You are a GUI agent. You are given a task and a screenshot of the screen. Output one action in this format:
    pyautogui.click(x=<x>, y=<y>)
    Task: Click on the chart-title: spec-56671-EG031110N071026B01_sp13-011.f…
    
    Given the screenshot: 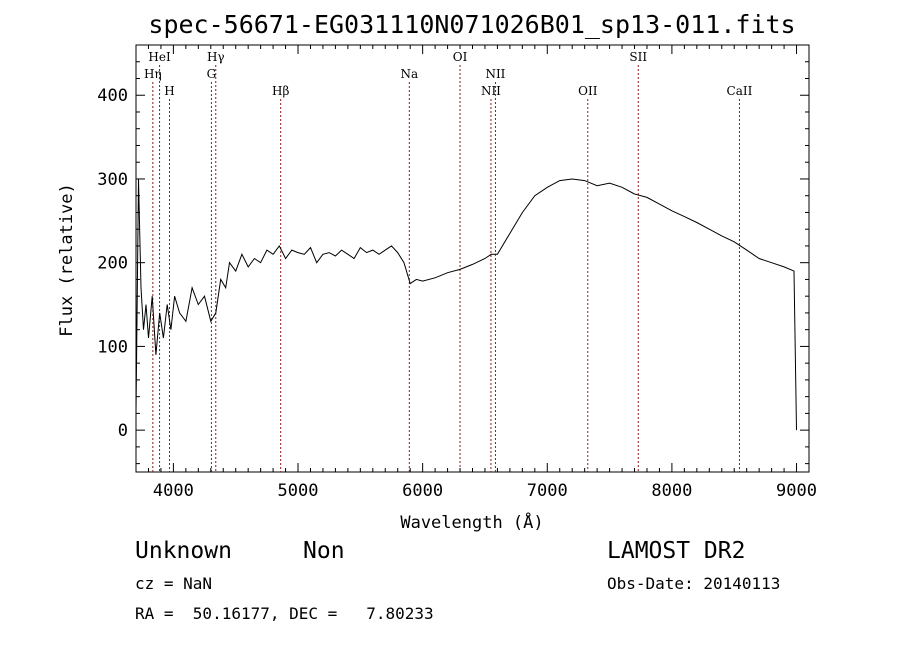 What is the action you would take?
    pyautogui.click(x=471, y=24)
    